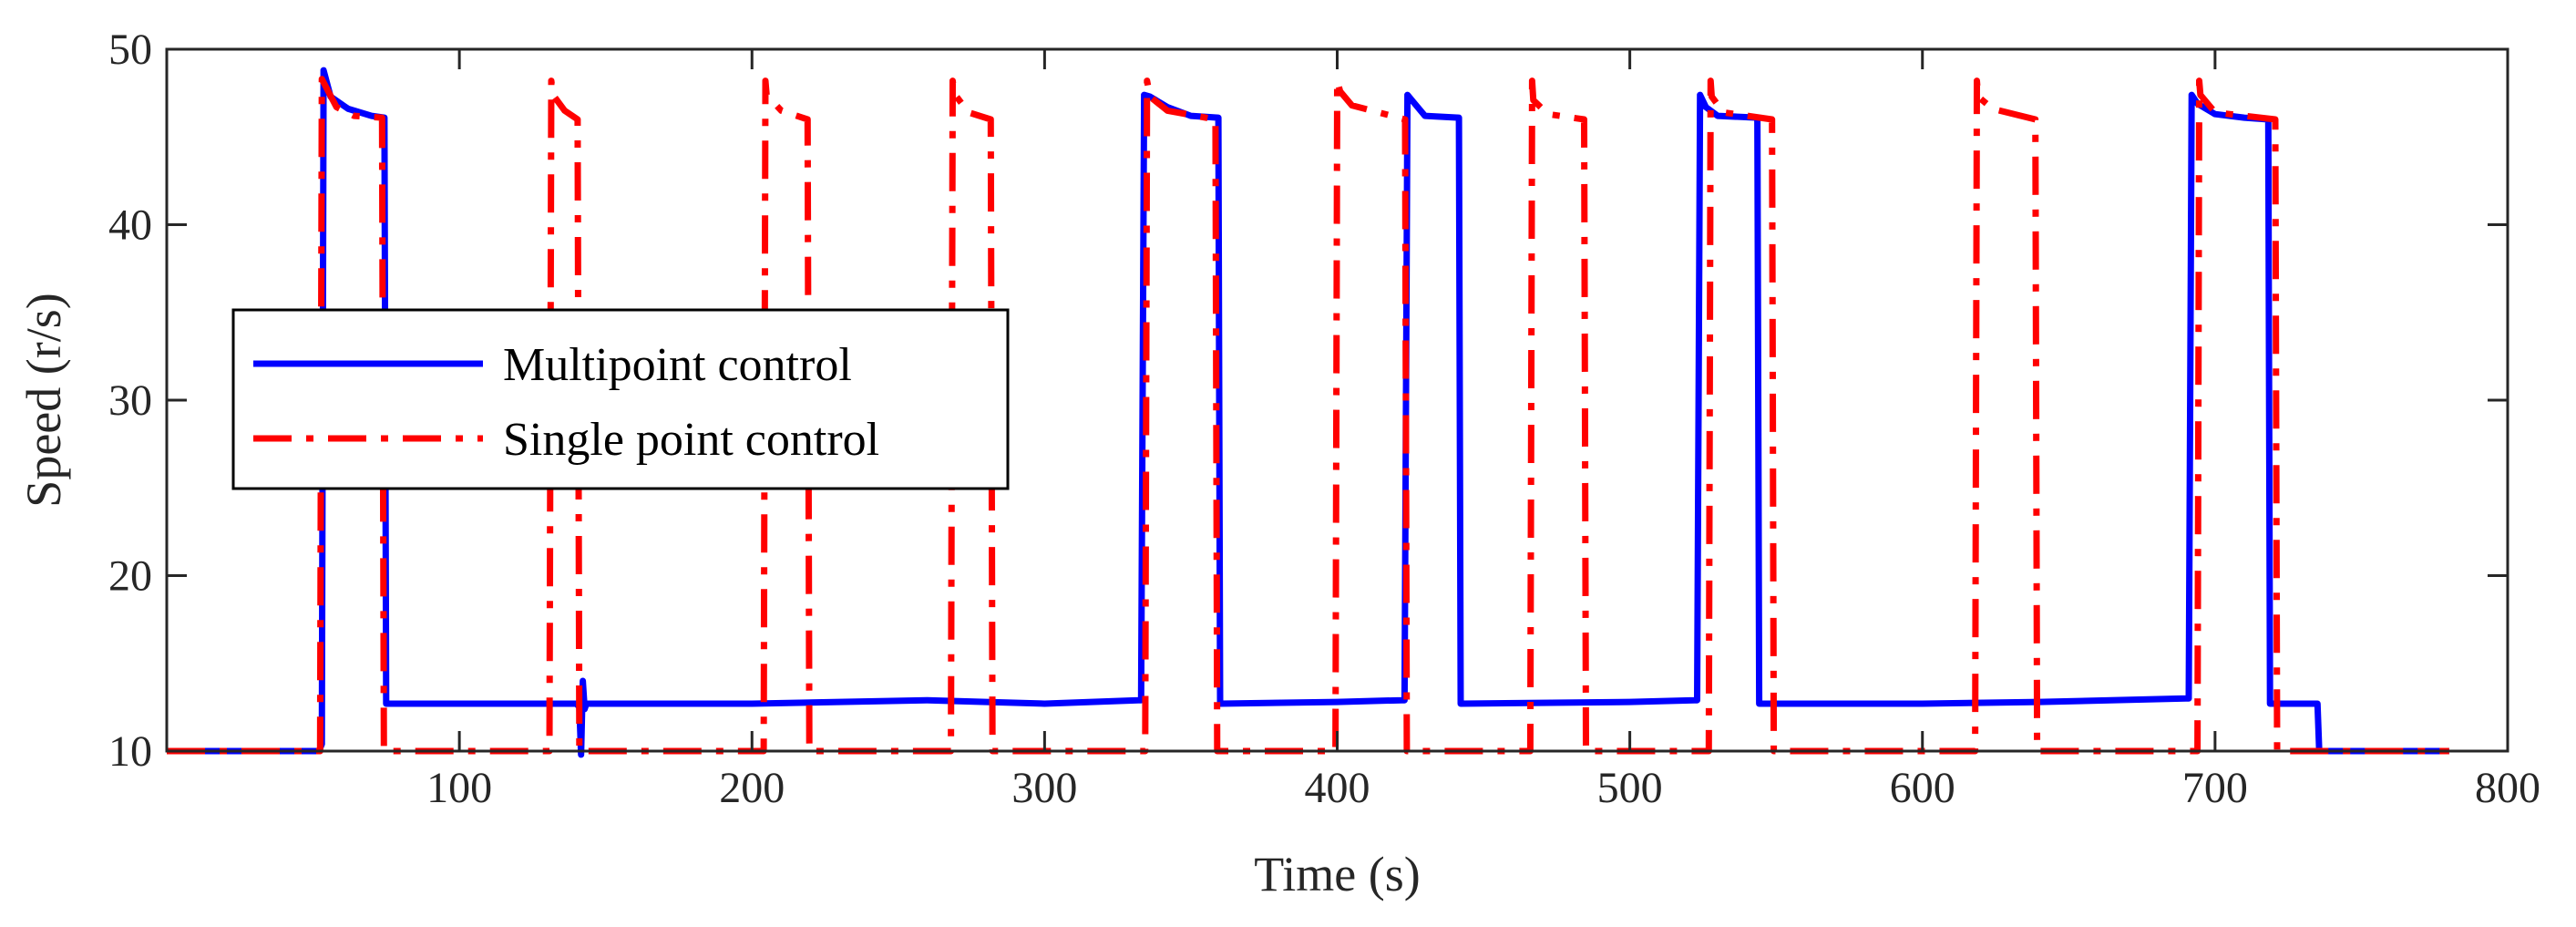 This screenshot has width=2576, height=927. I want to click on x-tick-label: 400, so click(1337, 788).